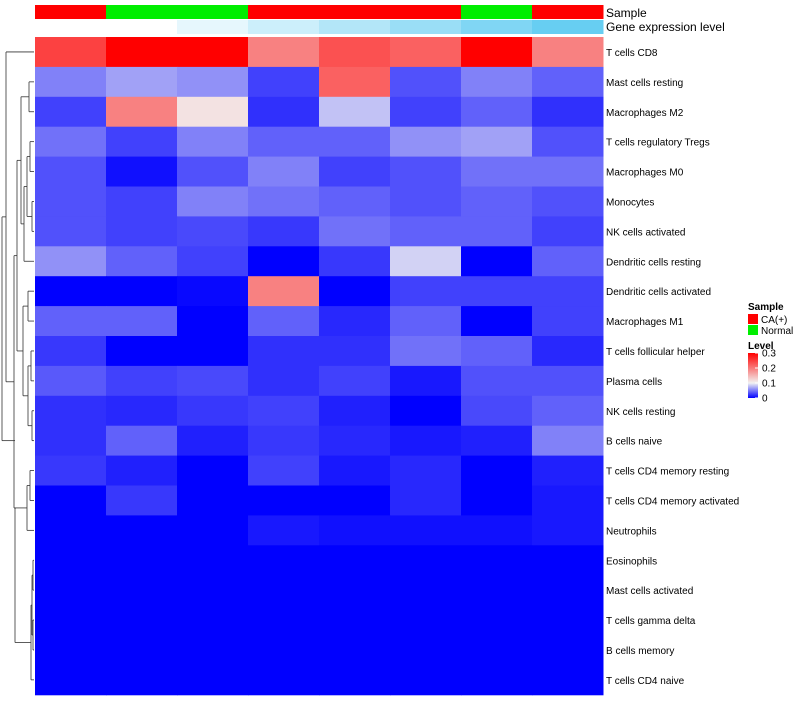 The image size is (800, 705). I want to click on level-tick-label: 0.3, so click(769, 354).